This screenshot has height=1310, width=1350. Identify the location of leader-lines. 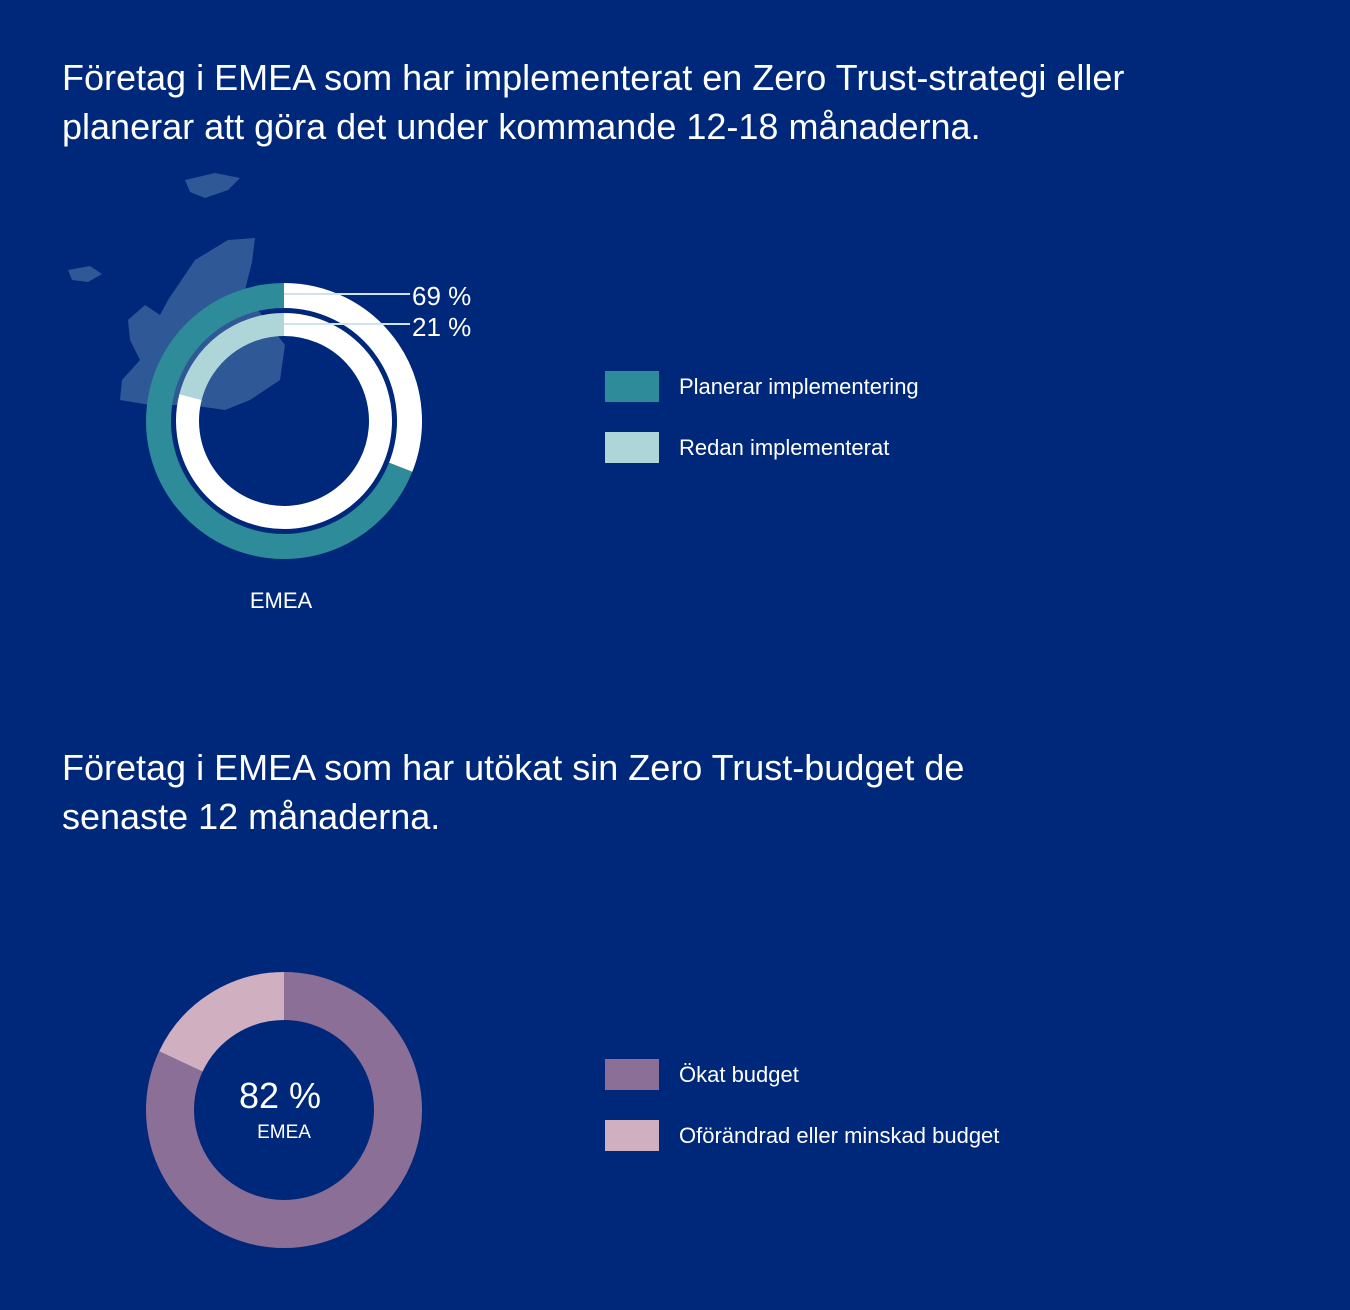
(347, 309).